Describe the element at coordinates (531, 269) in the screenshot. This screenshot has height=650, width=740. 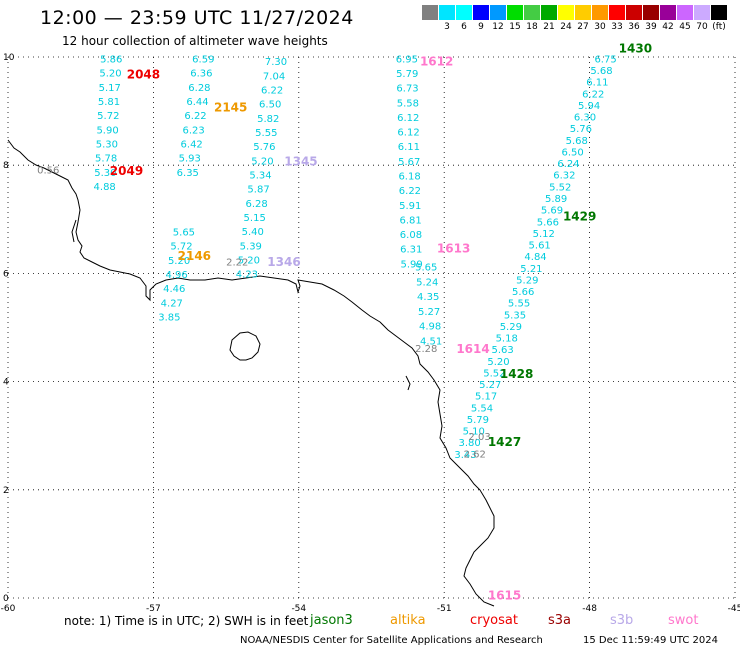
I see `wave-height-value: 5.21` at that location.